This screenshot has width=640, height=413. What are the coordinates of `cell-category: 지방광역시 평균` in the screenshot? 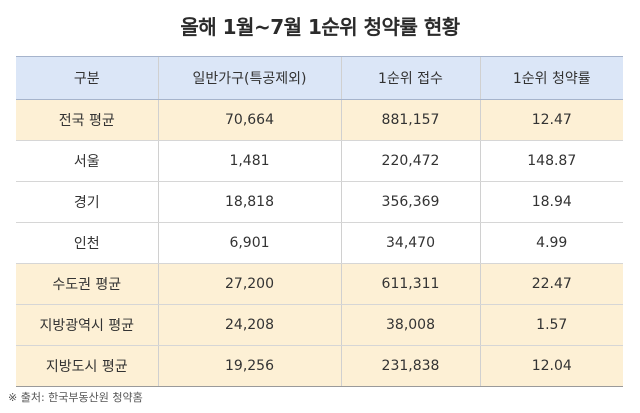 It's located at (87, 325).